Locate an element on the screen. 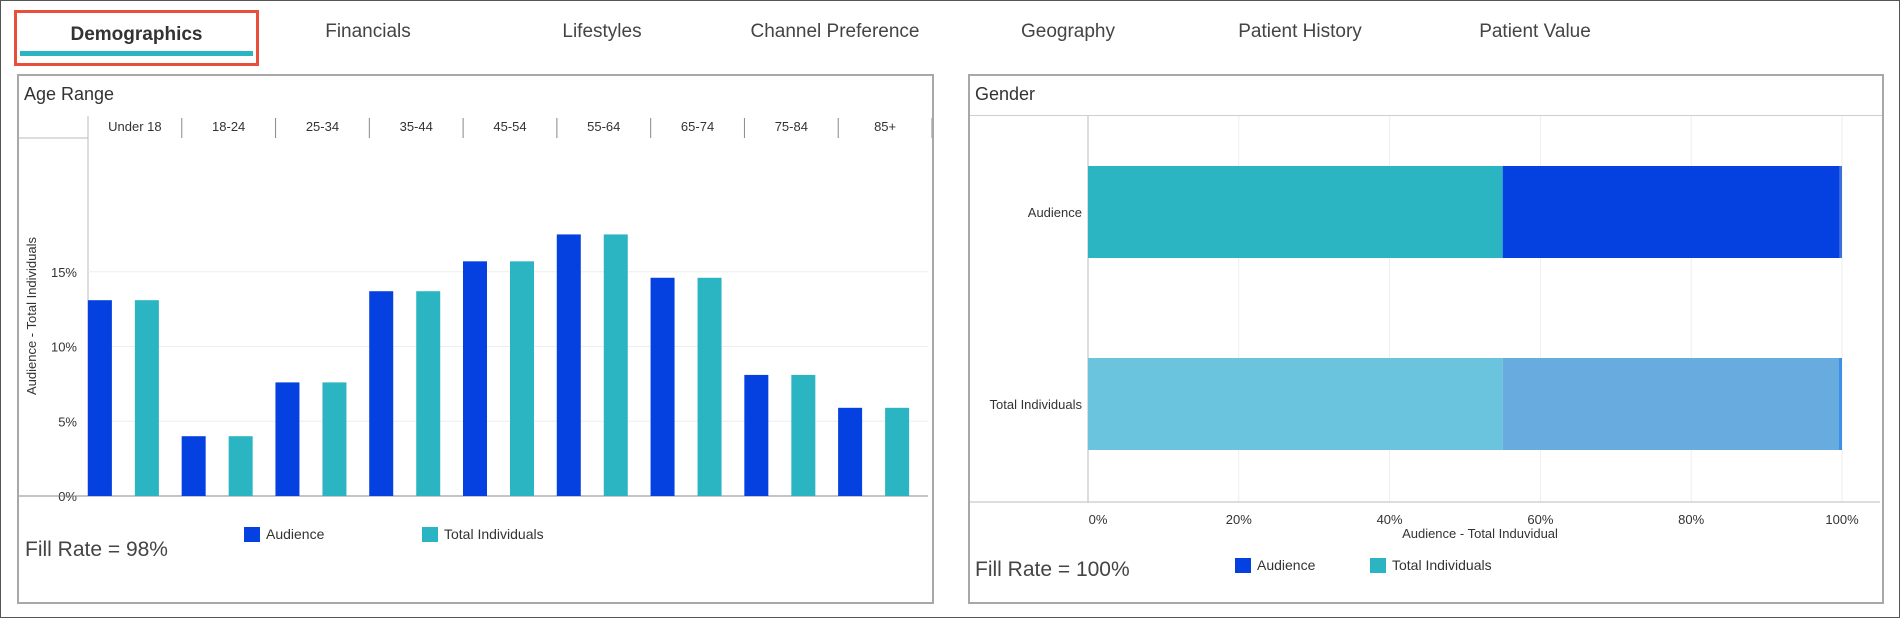 Image resolution: width=1900 pixels, height=618 pixels. tab-lifestyles: Lifestyles is located at coordinates (602, 38).